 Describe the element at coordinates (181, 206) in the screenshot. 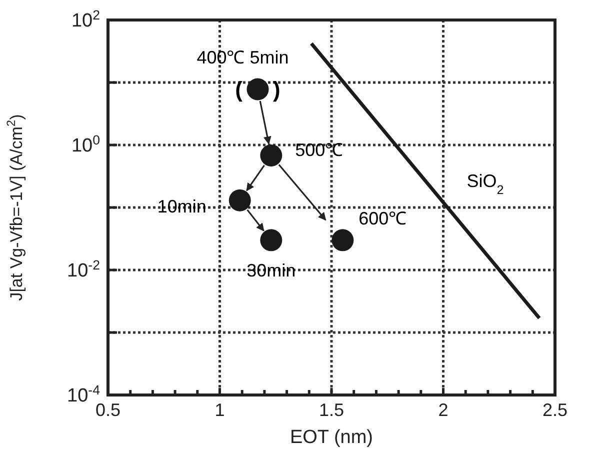

I see `annotation: 10min` at that location.